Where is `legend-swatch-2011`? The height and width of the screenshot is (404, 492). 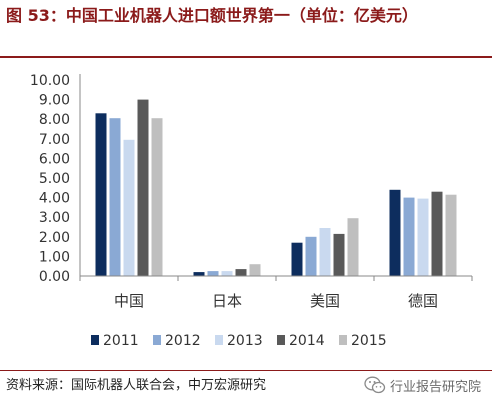
legend-swatch-2011 is located at coordinates (95, 340).